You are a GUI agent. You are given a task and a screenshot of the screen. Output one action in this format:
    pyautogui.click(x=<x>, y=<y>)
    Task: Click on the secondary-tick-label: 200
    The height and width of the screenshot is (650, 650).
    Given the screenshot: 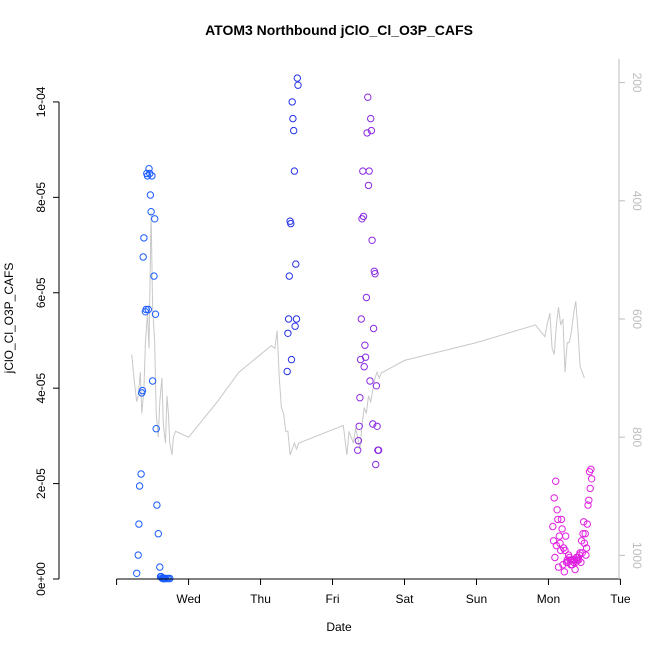 What is the action you would take?
    pyautogui.click(x=637, y=83)
    